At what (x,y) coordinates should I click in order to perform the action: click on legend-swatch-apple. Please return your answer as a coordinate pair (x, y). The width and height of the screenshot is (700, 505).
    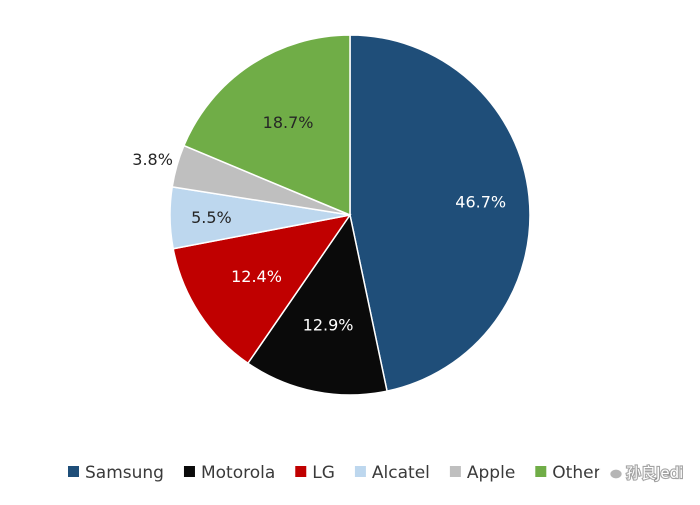
    Looking at the image, I should click on (455, 471).